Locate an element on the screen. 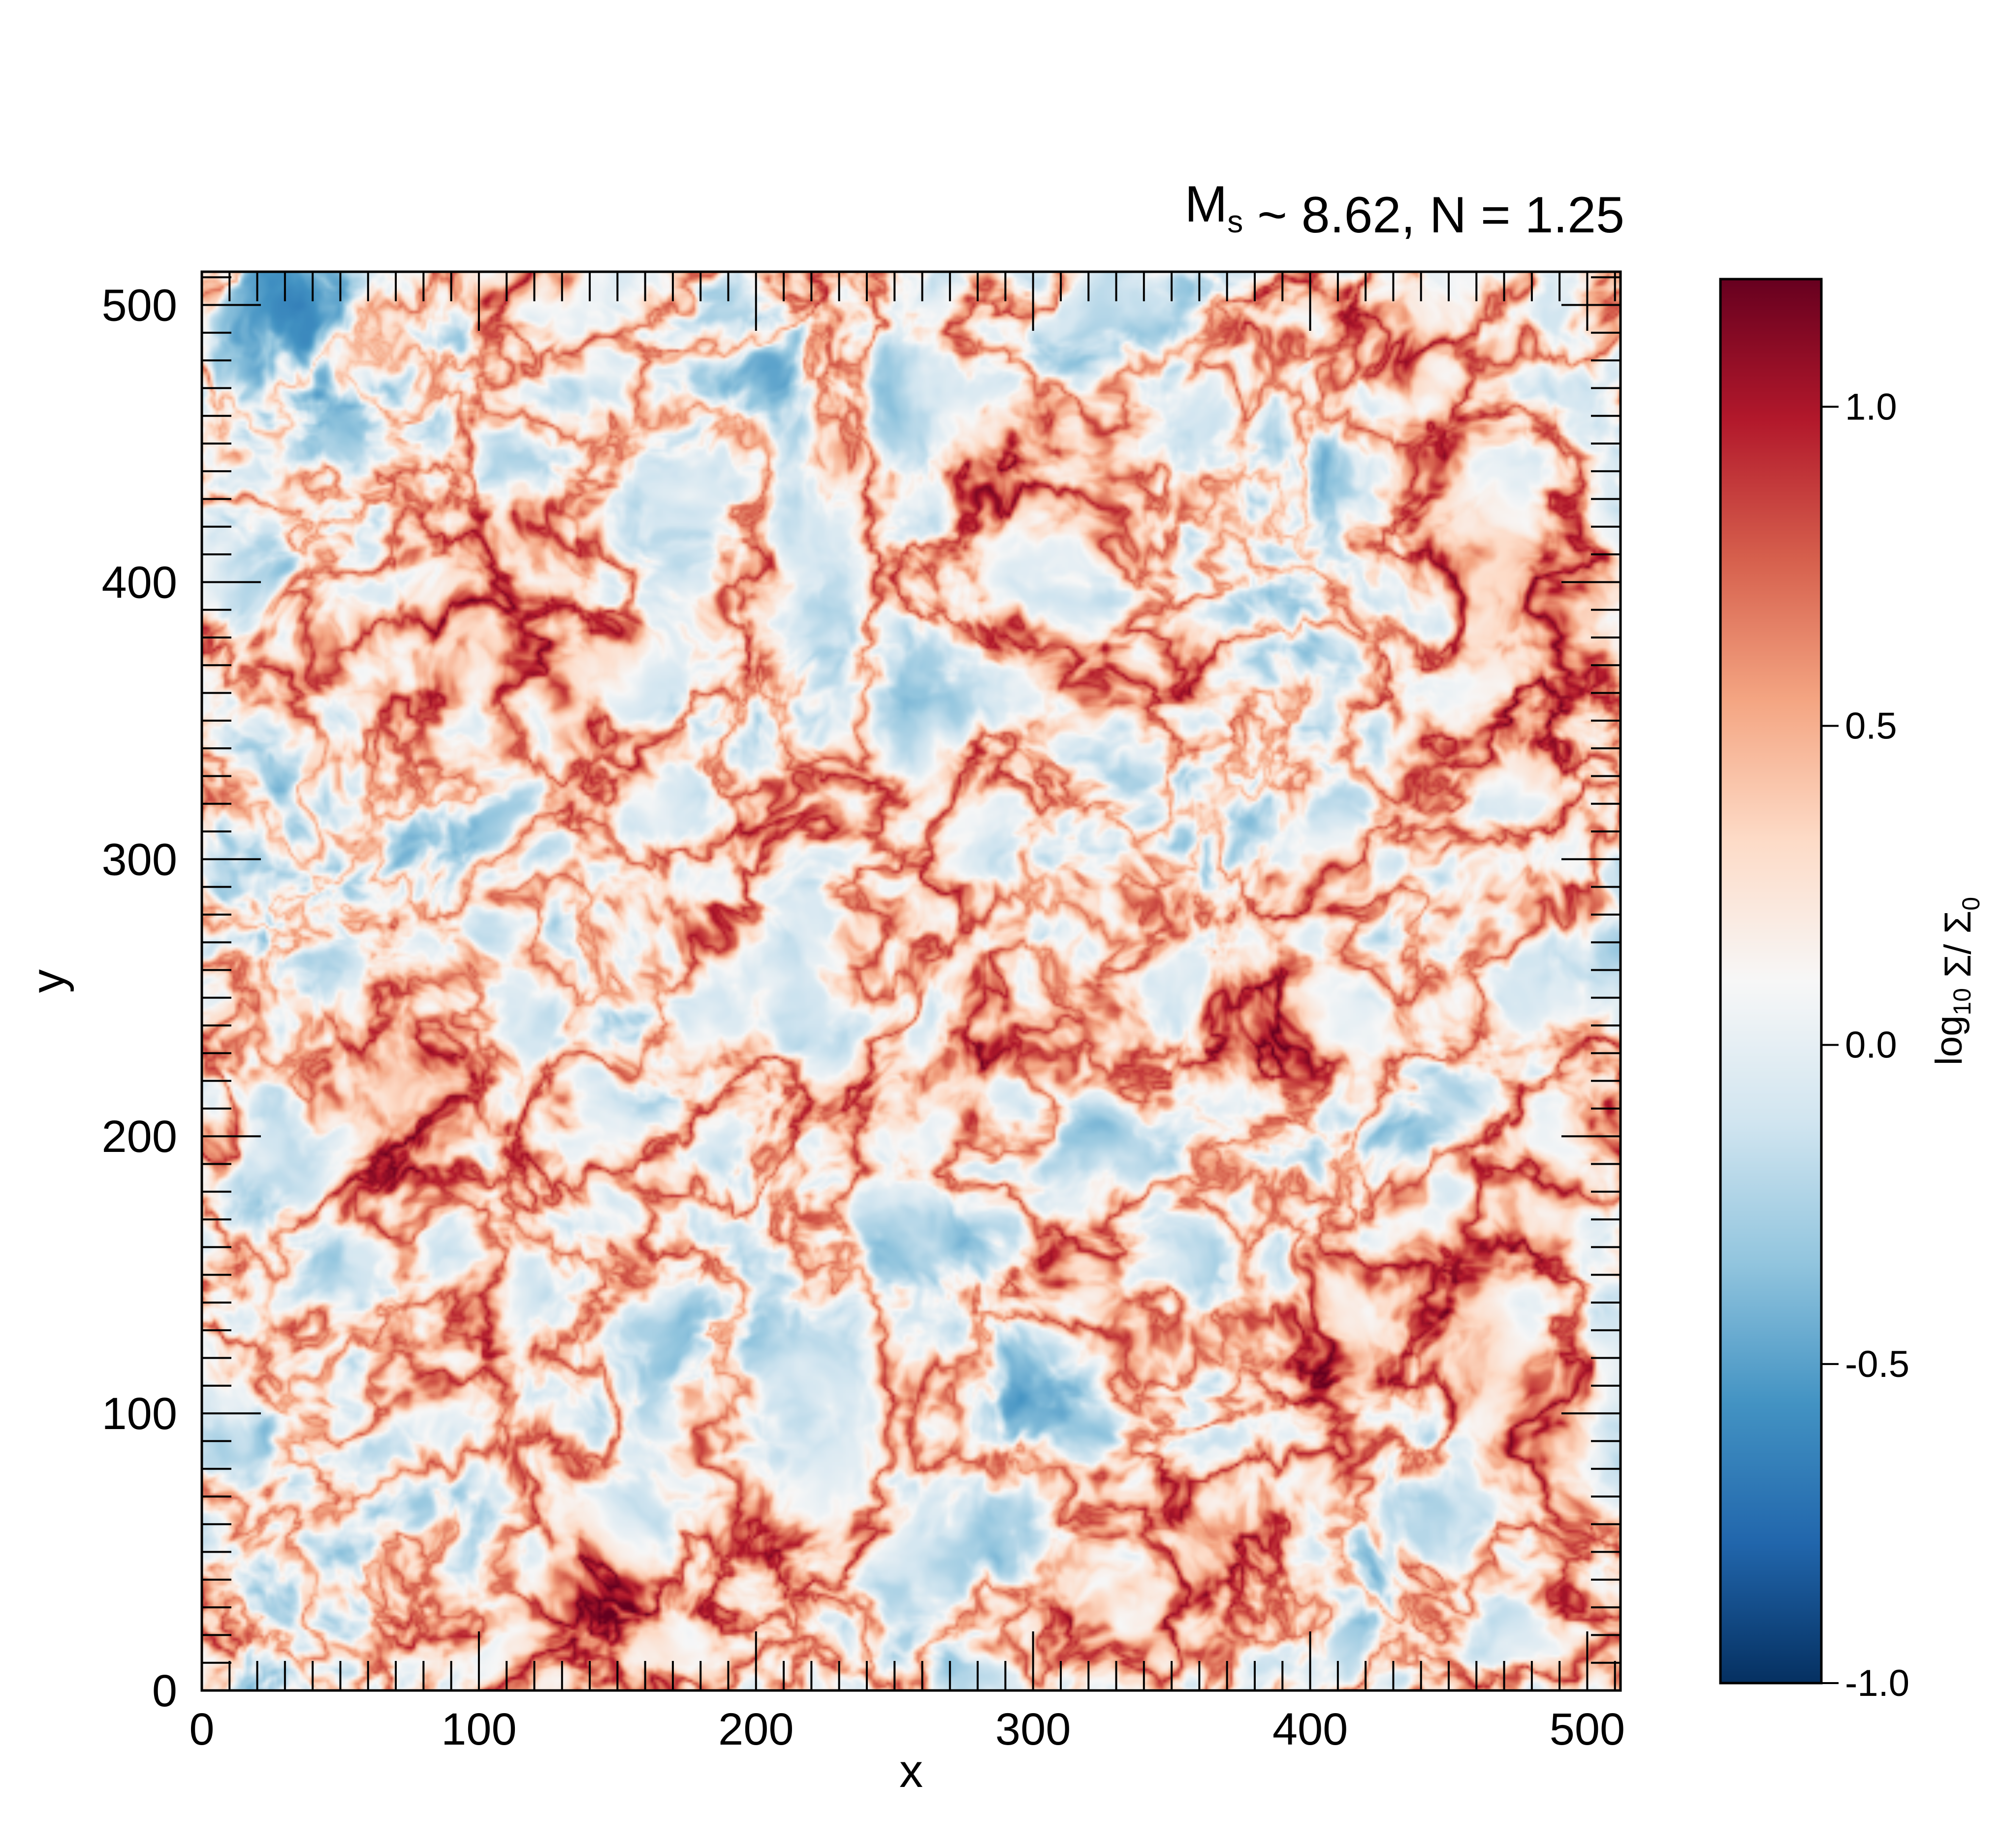 The width and height of the screenshot is (2002, 1848). colorbar-tick-labels: -1.0 -0.5 0.0 0.5 1.0 is located at coordinates (1877, 1045).